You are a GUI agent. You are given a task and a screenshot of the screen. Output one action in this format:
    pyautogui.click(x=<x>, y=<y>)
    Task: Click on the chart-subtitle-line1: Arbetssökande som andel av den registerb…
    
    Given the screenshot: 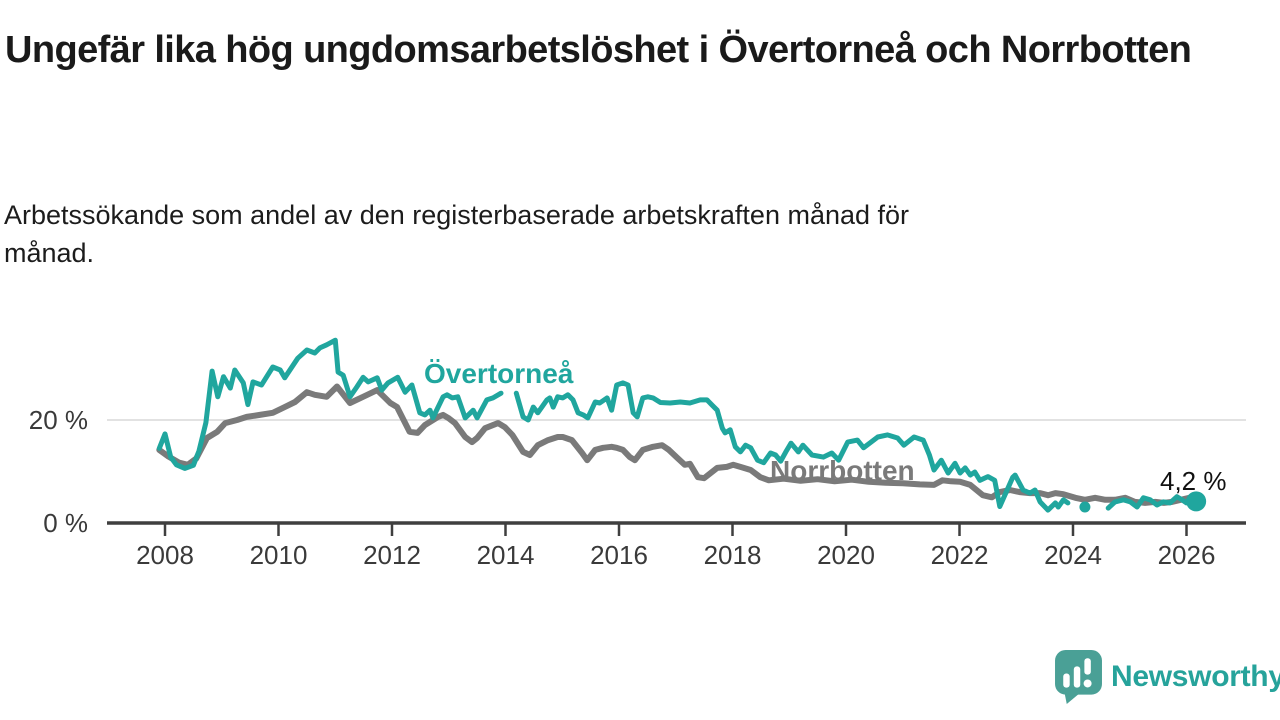 What is the action you would take?
    pyautogui.click(x=457, y=215)
    